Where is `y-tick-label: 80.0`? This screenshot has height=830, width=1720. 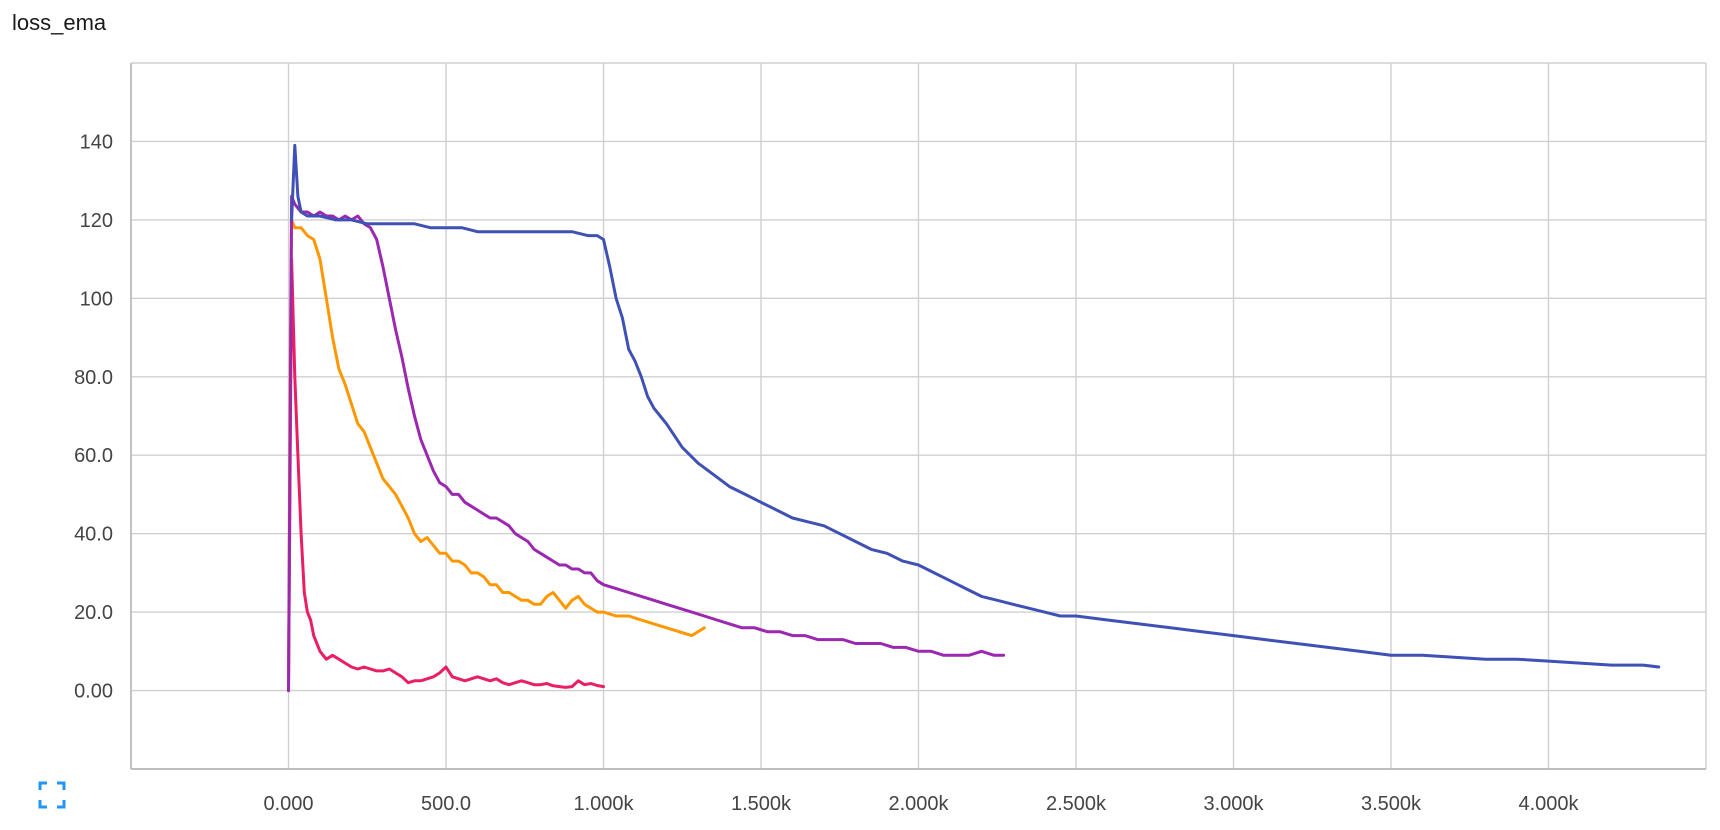
y-tick-label: 80.0 is located at coordinates (93, 378).